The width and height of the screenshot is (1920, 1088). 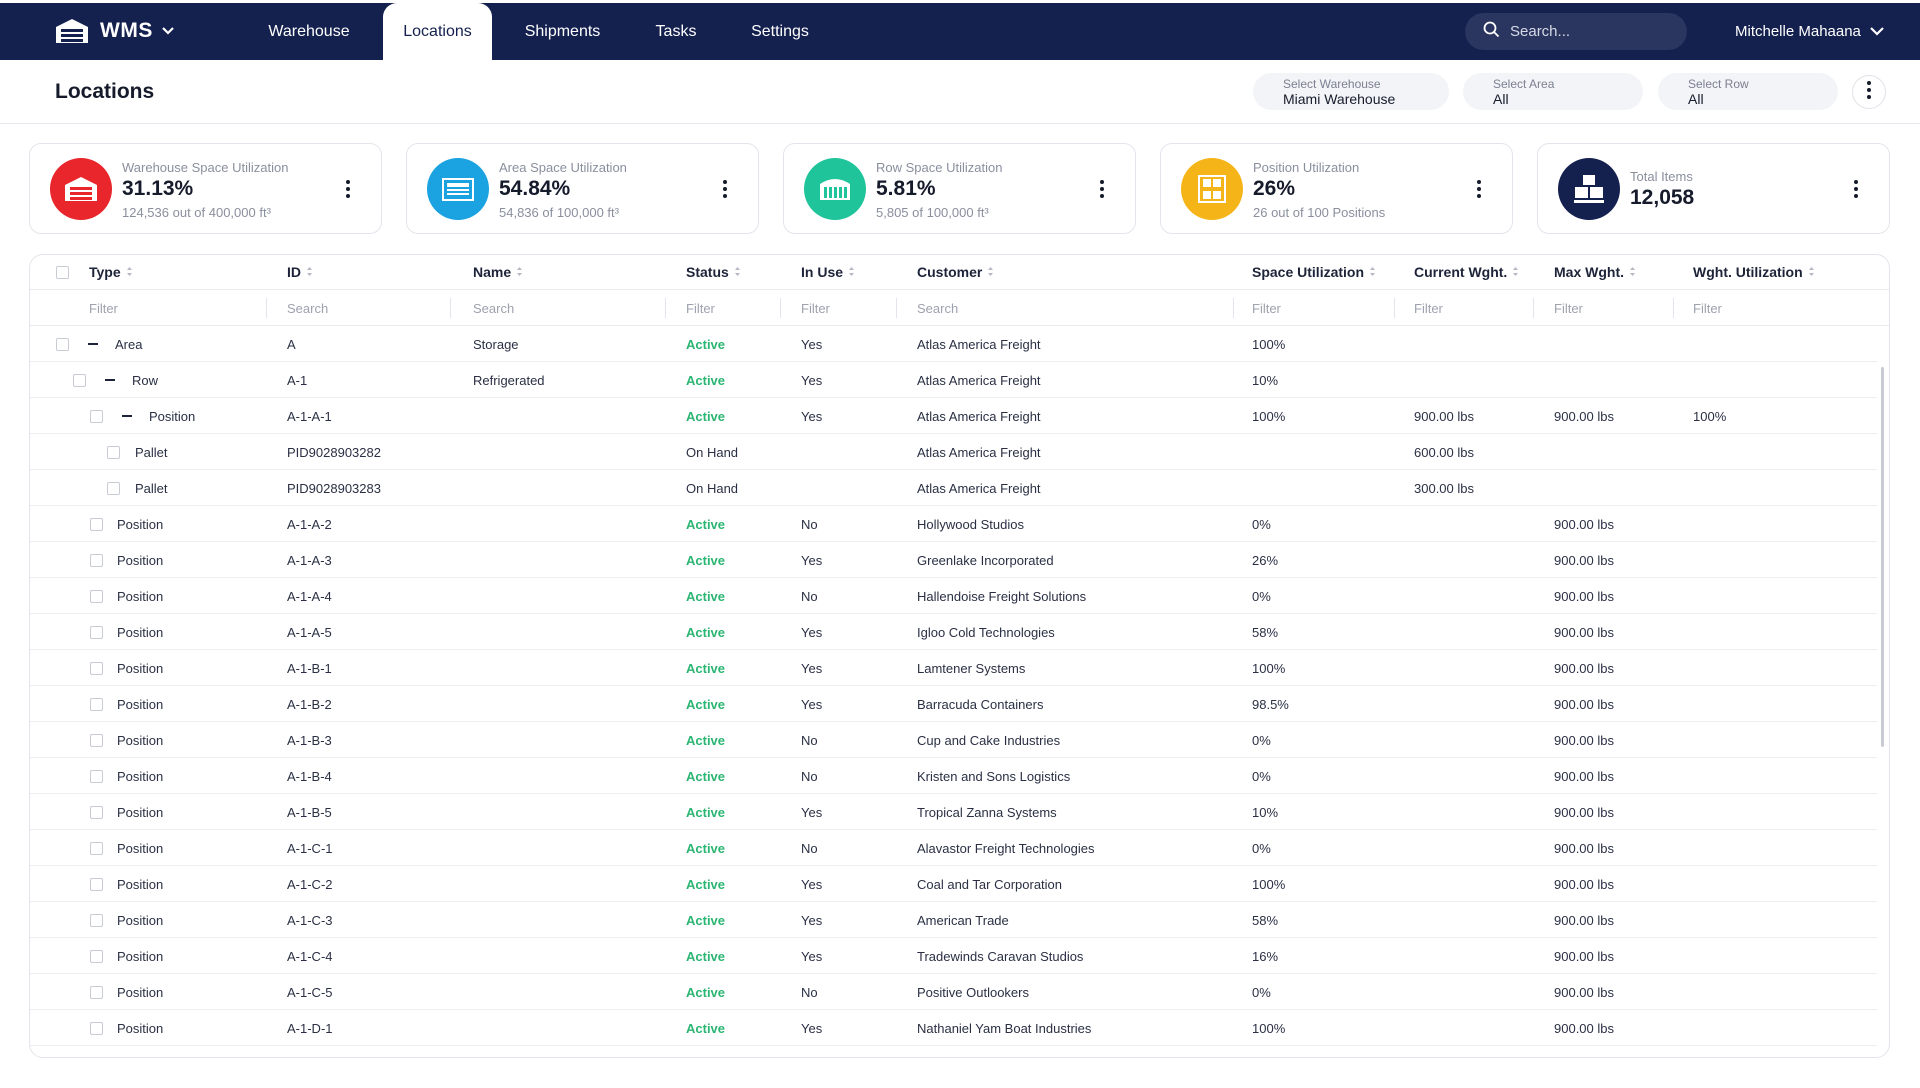 What do you see at coordinates (809, 740) in the screenshot?
I see `cell-in-use: No` at bounding box center [809, 740].